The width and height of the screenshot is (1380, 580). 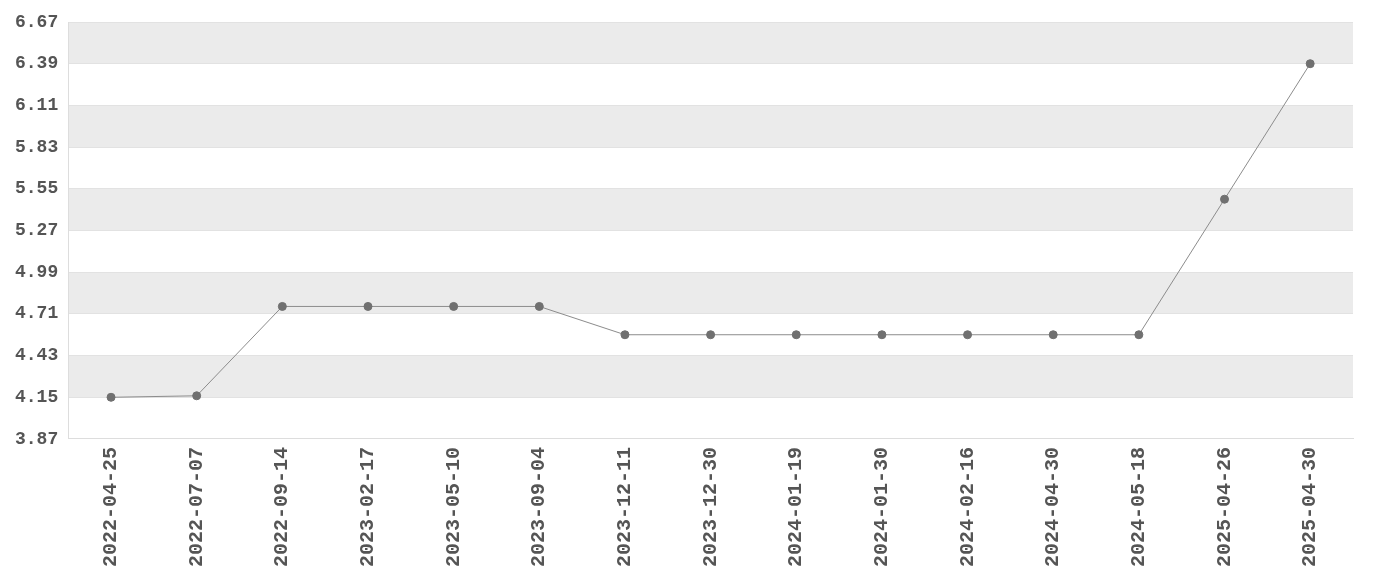 I want to click on y-tick-label: 6.67, so click(x=36, y=21).